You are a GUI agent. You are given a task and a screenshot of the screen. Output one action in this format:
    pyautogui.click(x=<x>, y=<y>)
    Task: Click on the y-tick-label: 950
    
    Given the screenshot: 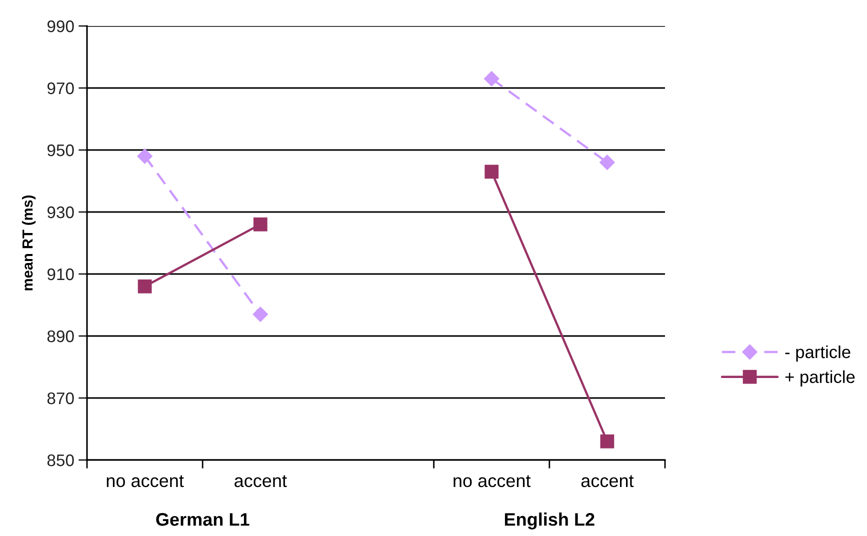 What is the action you would take?
    pyautogui.click(x=60, y=150)
    